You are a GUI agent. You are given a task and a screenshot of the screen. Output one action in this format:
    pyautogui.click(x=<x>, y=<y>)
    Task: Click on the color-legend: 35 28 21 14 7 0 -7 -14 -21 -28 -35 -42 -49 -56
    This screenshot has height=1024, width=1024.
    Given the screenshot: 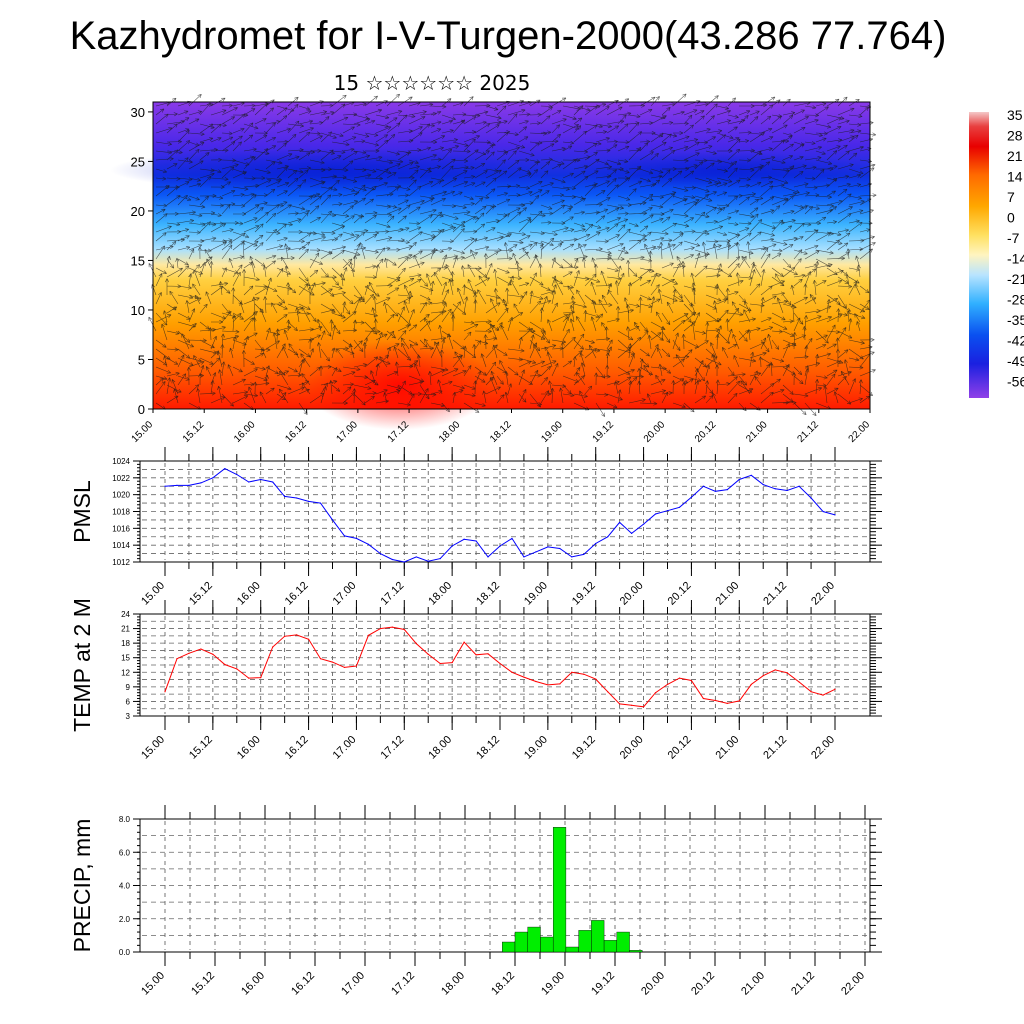 What is the action you would take?
    pyautogui.click(x=996, y=252)
    